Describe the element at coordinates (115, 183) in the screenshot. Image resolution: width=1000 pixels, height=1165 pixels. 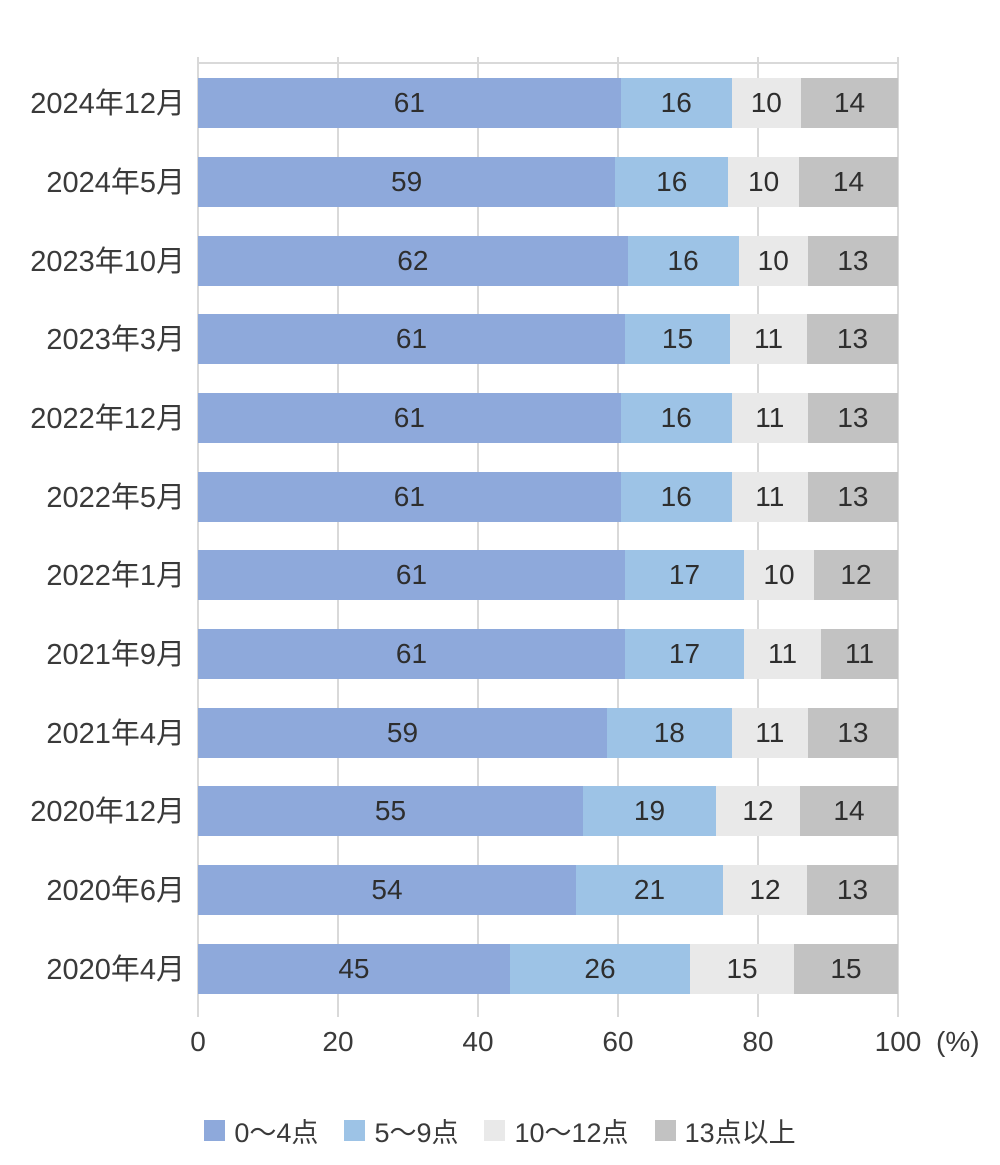
I see `category-label: 2024年5月` at that location.